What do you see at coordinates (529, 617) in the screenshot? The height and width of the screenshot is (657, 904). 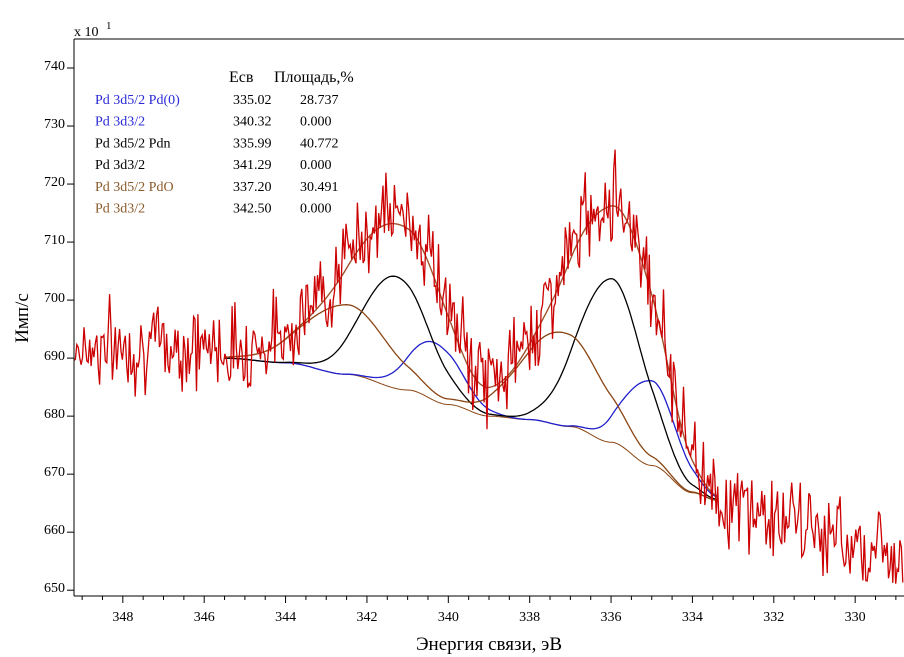 I see `x-tick-label: 338` at bounding box center [529, 617].